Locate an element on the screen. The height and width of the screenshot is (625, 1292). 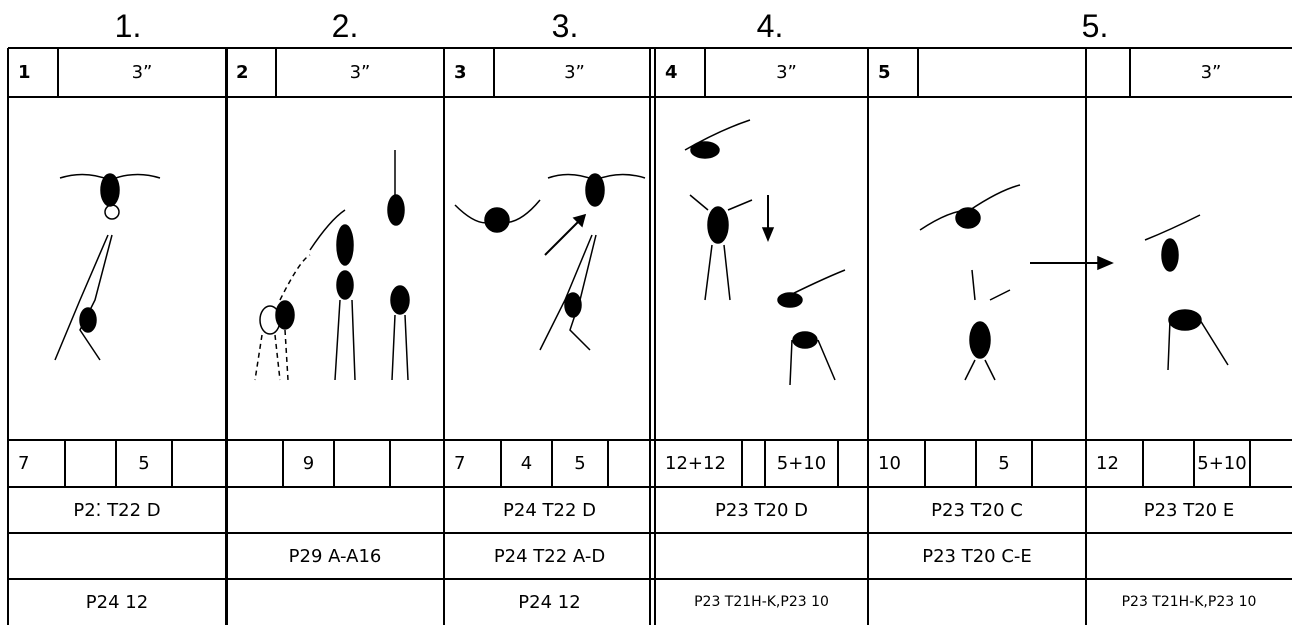
step-number: 4 is located at coordinates (671, 72).